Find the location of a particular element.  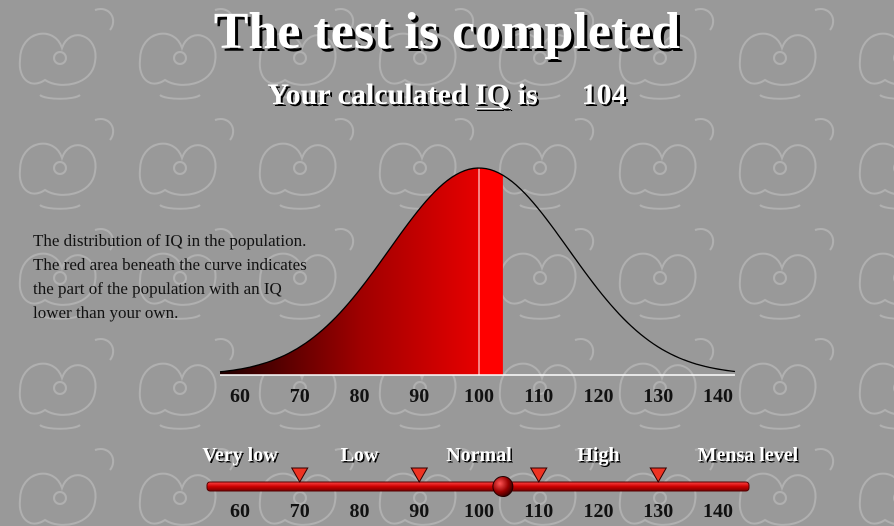

scale-tick-label: 140 is located at coordinates (718, 511).